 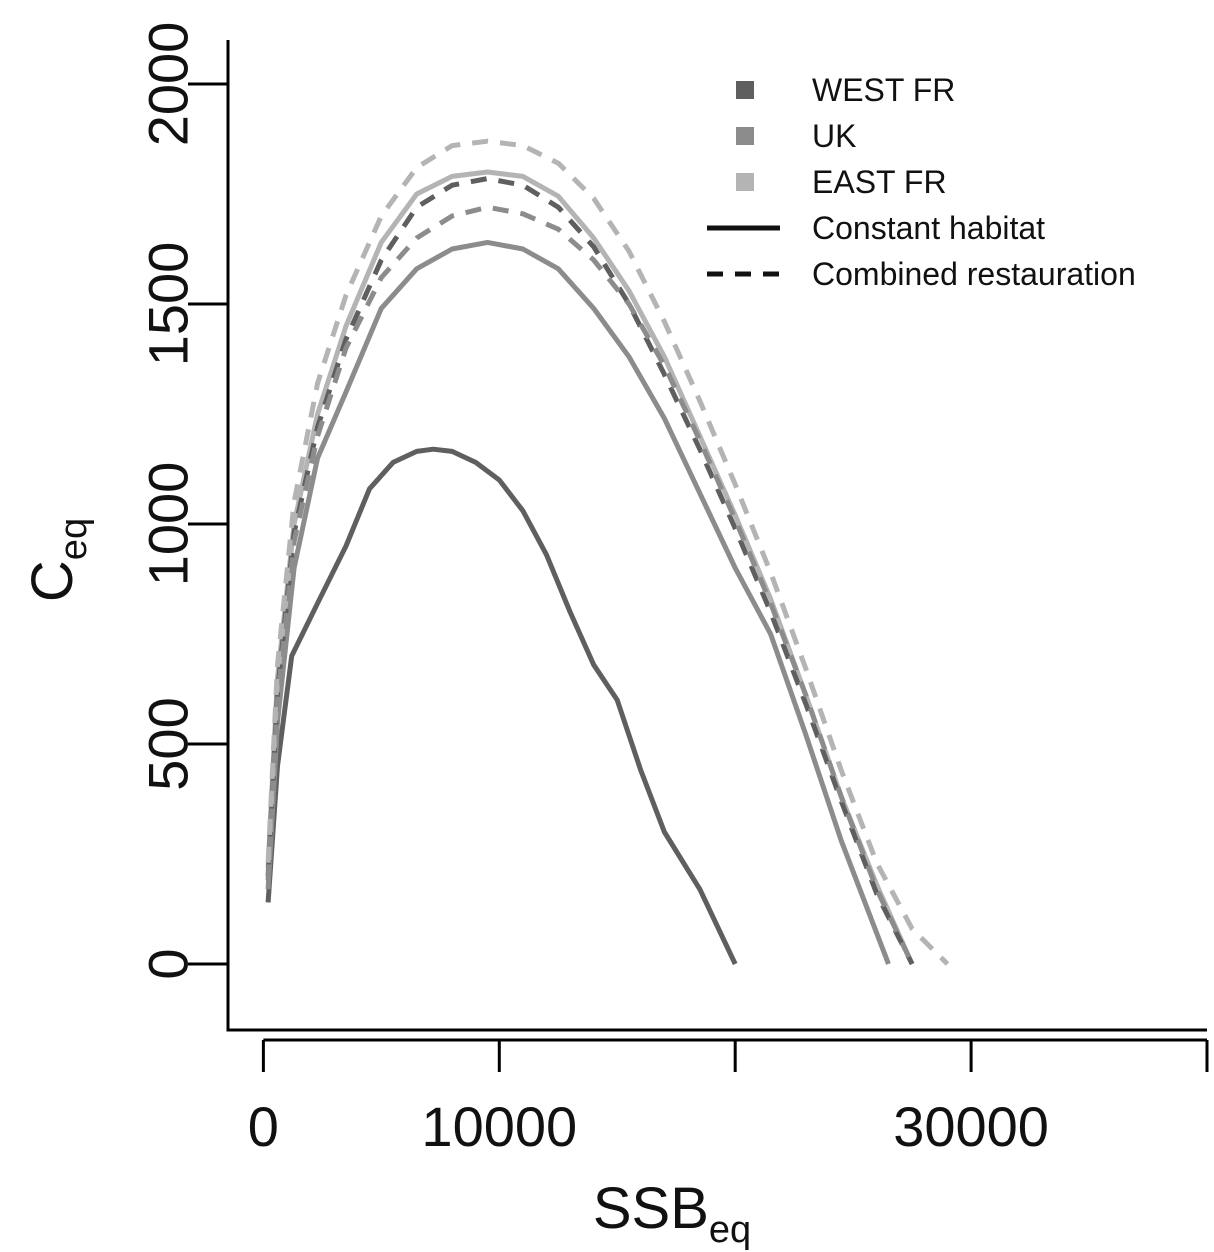 I want to click on x-tick-label: 30000, so click(x=971, y=1126).